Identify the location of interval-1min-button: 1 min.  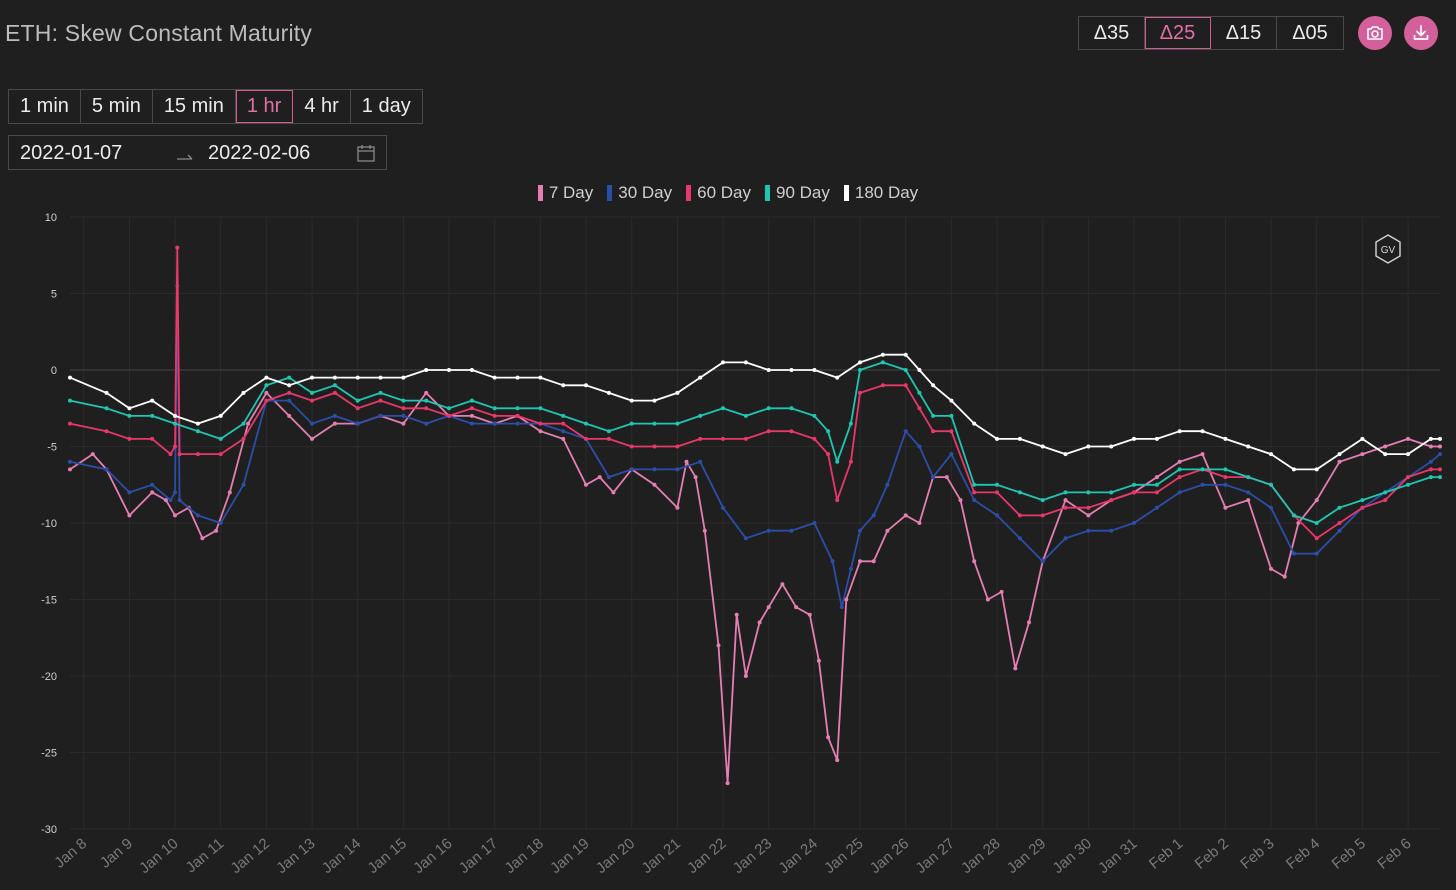
(45, 106).